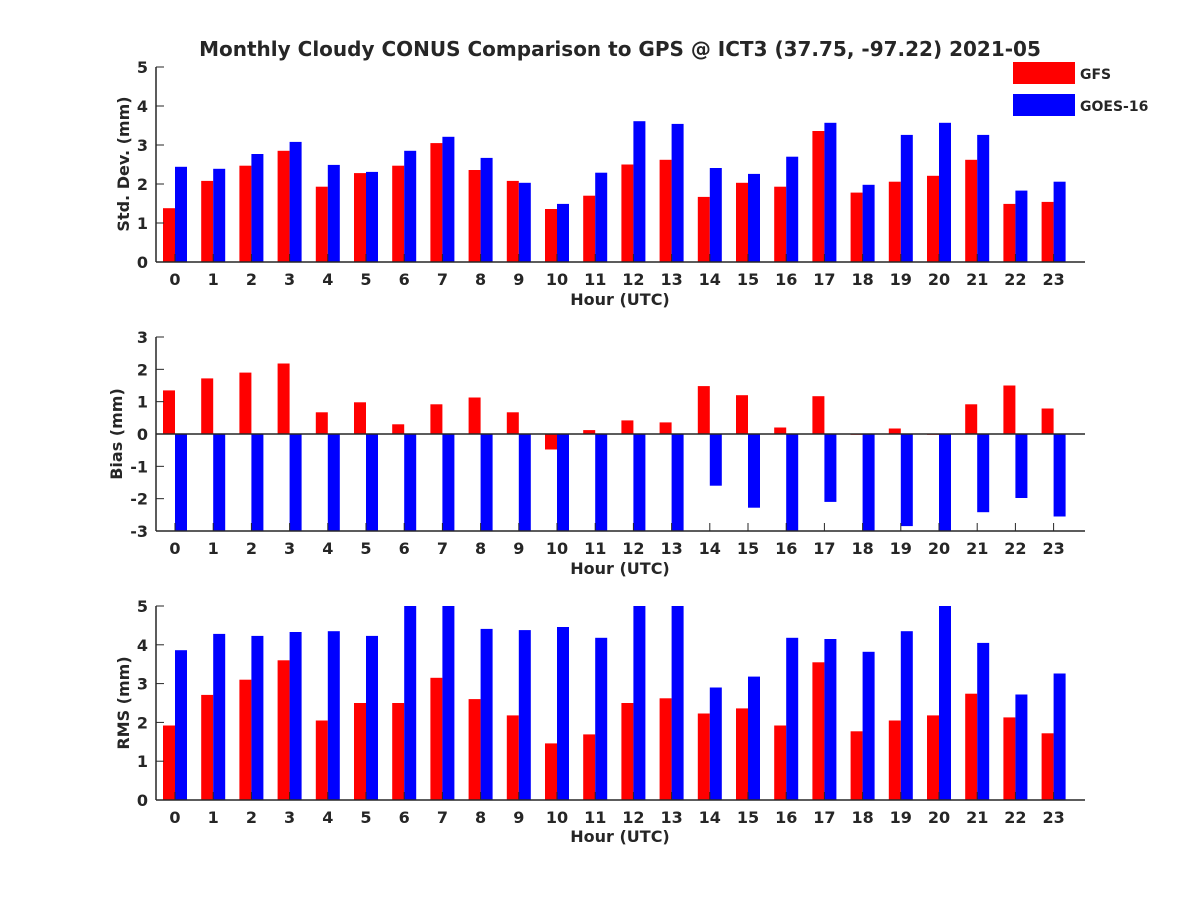 Image resolution: width=1200 pixels, height=900 pixels. Describe the element at coordinates (327, 548) in the screenshot. I see `bias-x-tick-label: 4` at that location.